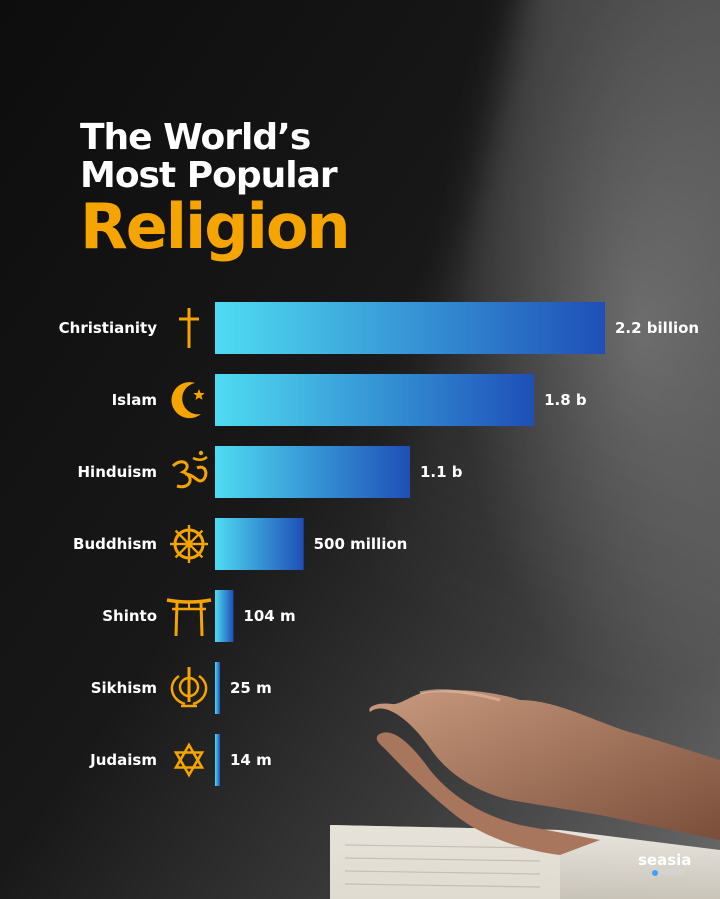  I want to click on category-label-islam: Islam, so click(134, 400).